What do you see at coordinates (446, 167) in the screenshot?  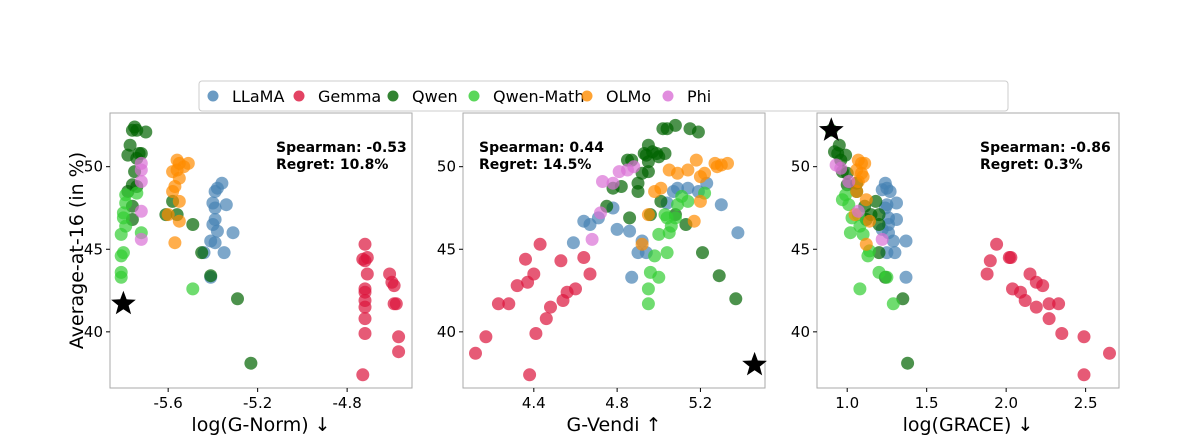 I see `y-tick-label: 50` at bounding box center [446, 167].